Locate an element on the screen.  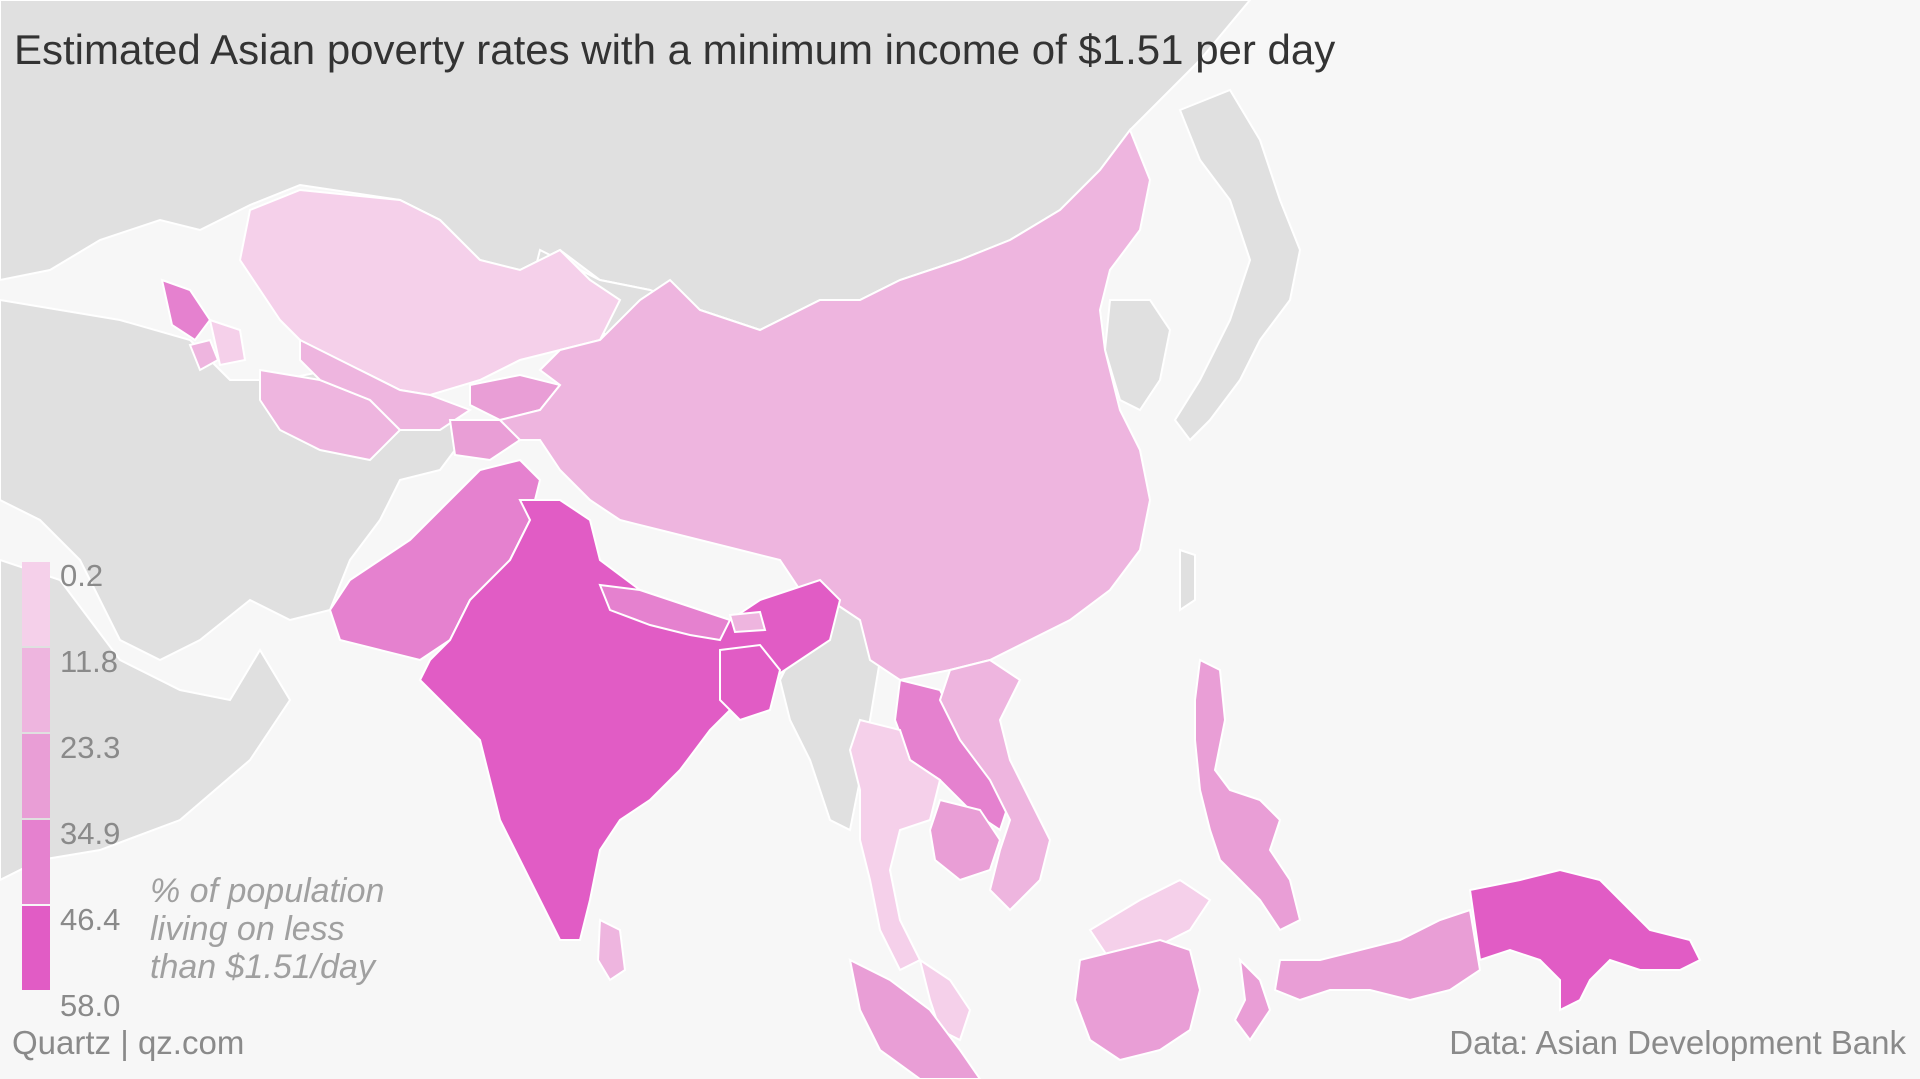
publisher-credit: Quartz | qz.com is located at coordinates (128, 1042).